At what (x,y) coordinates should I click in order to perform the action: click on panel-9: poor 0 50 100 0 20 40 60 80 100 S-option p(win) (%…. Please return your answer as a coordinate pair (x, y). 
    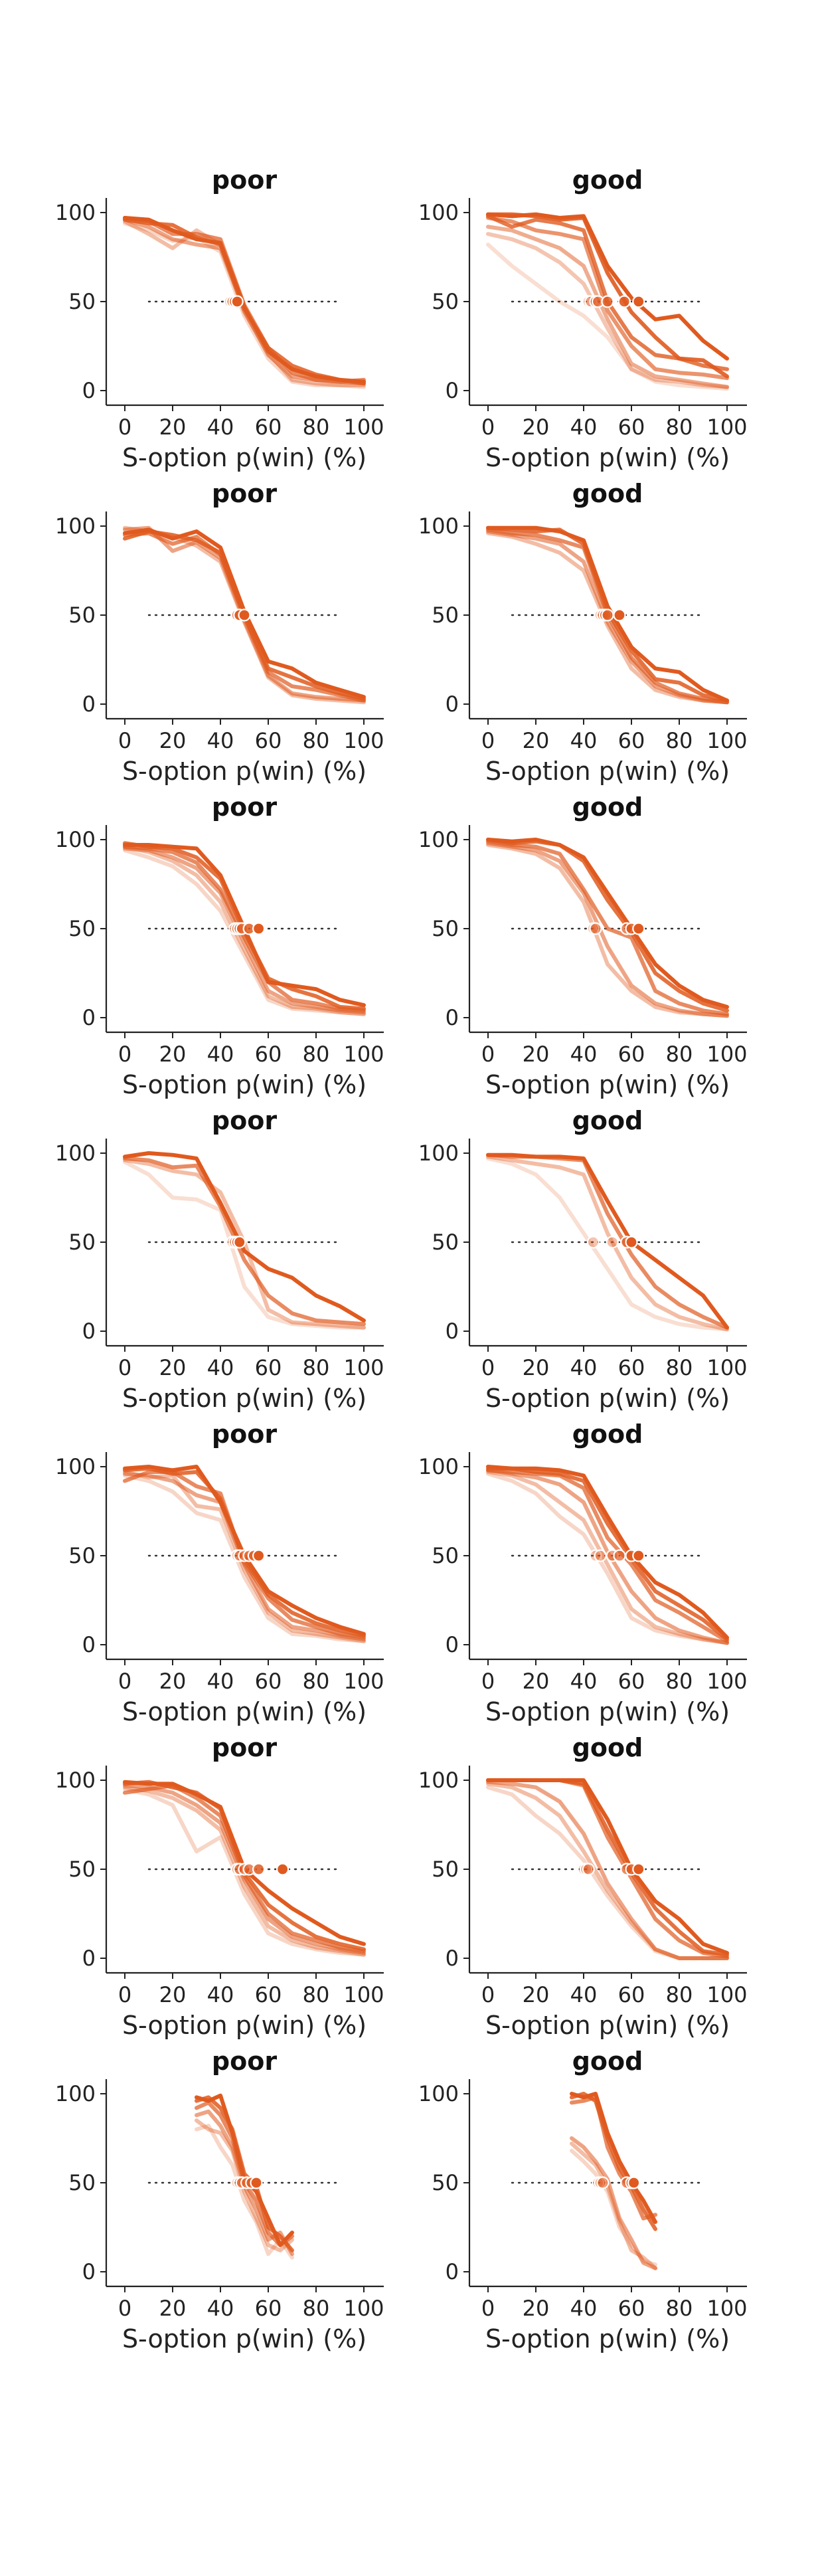
    Looking at the image, I should click on (220, 1573).